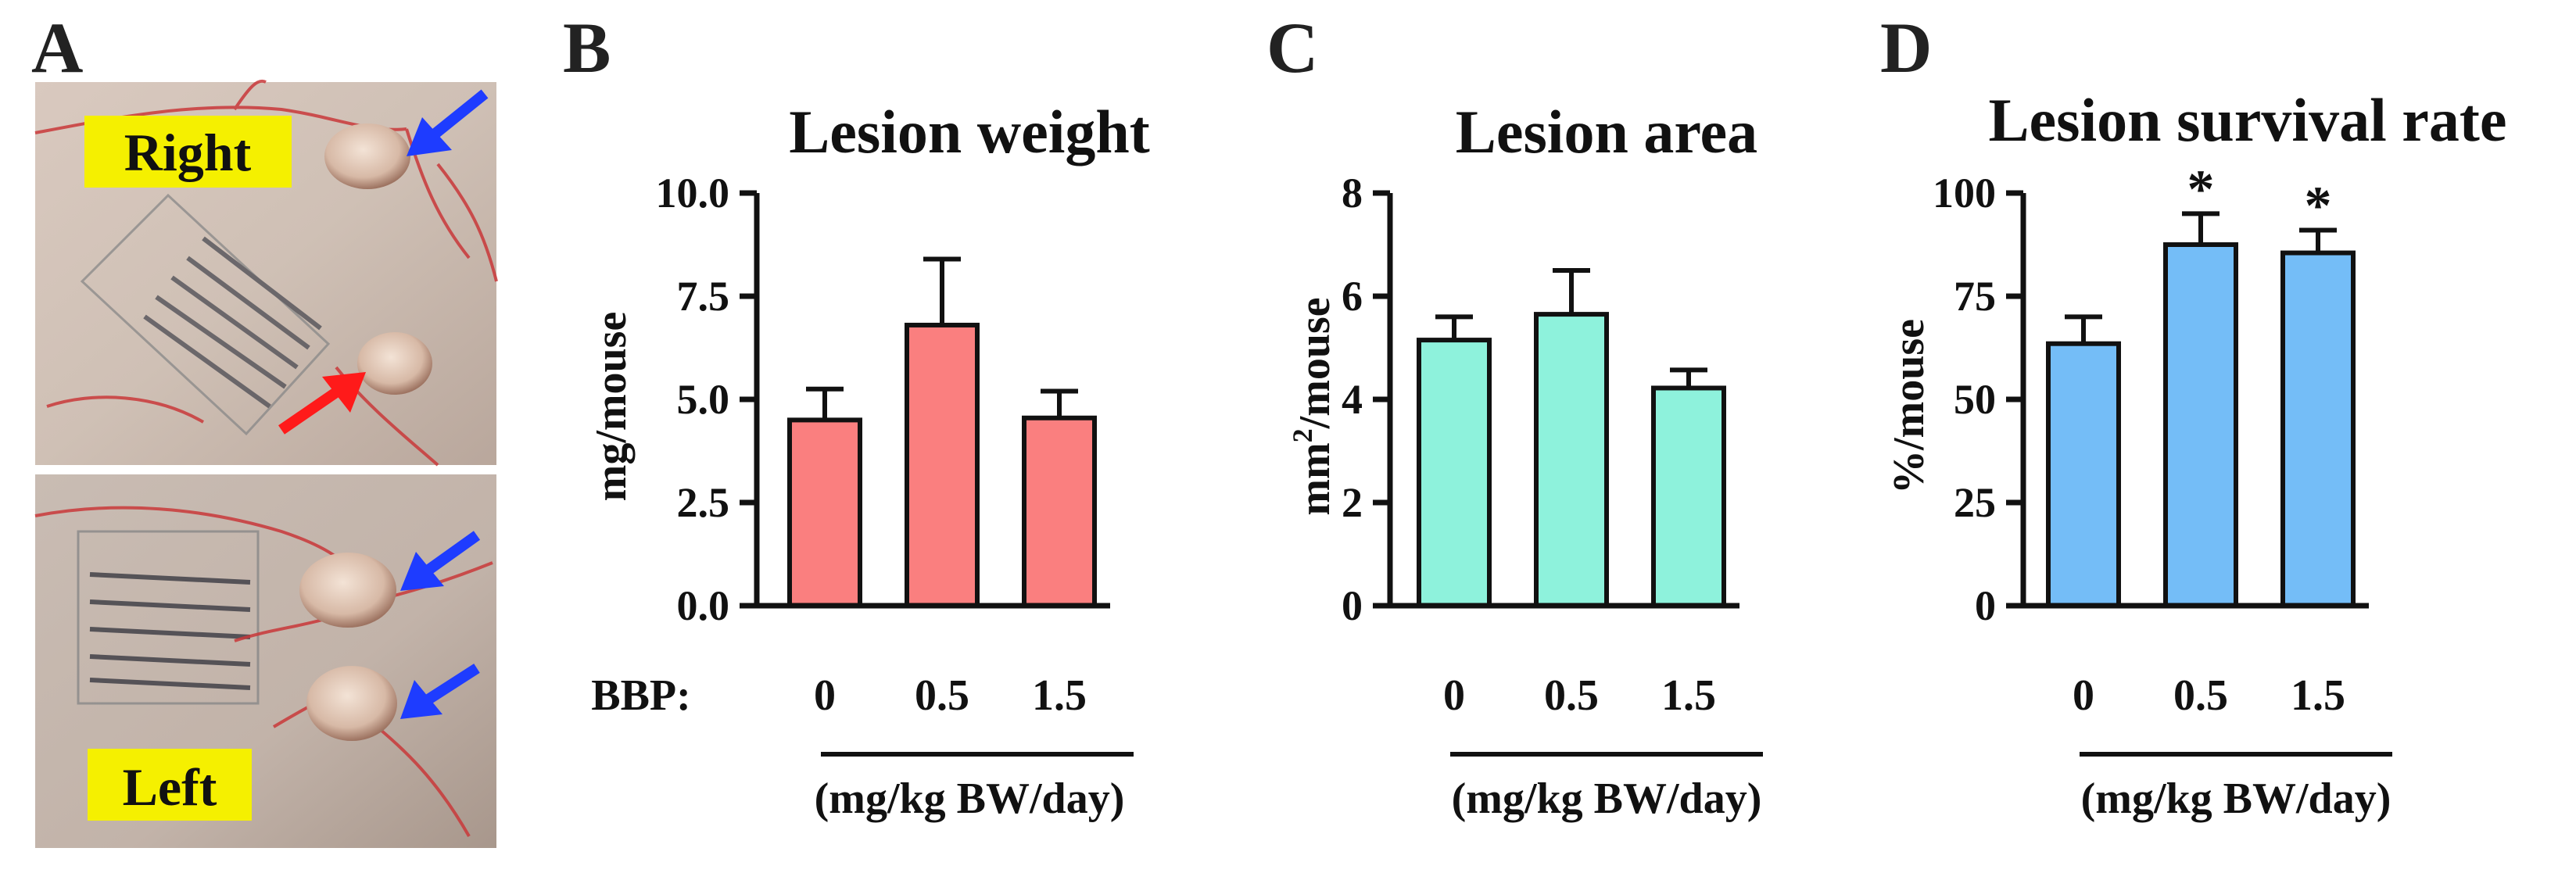 This screenshot has height=873, width=2576. I want to click on left-label: Left, so click(170, 787).